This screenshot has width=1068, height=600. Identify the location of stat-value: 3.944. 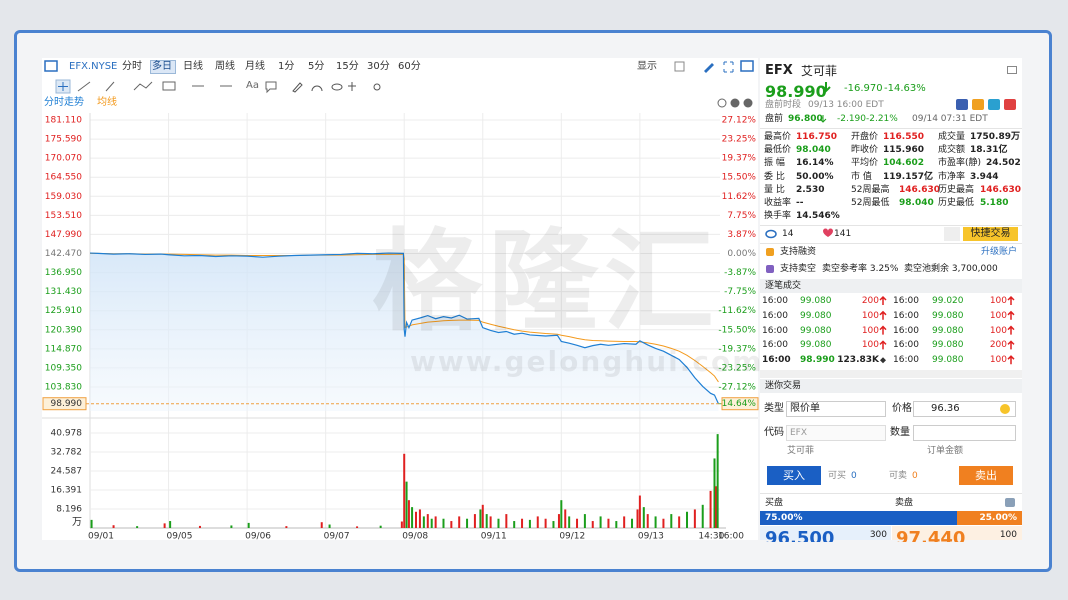
(984, 176).